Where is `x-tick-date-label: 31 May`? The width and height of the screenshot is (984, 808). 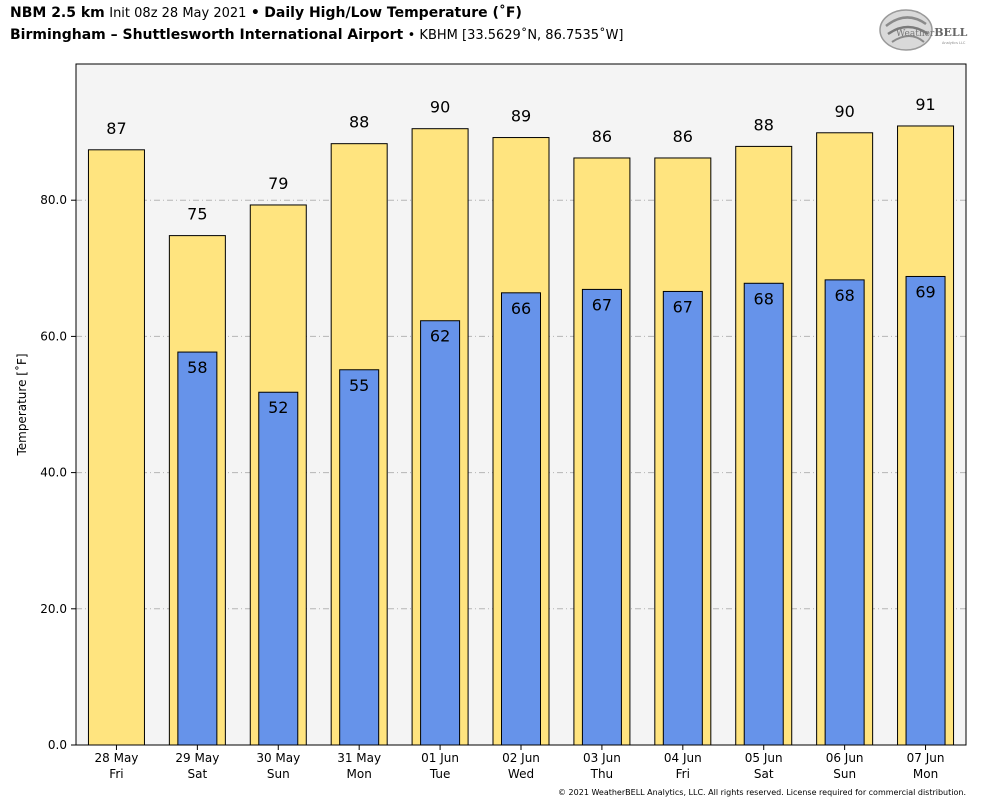 x-tick-date-label: 31 May is located at coordinates (359, 758).